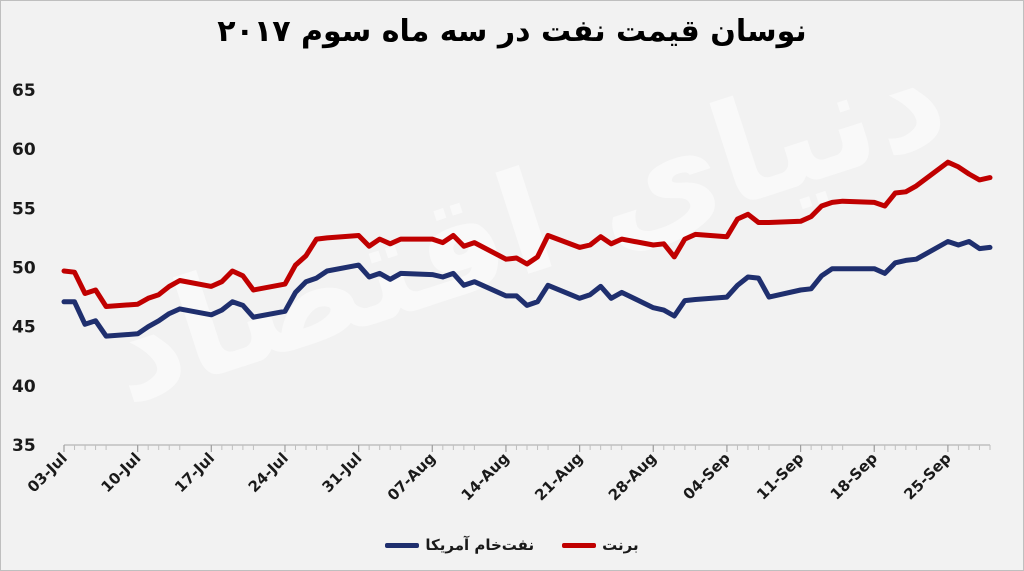 This screenshot has width=1024, height=571. I want to click on legend-label-wti: نفت‌خام آمریکا, so click(480, 545).